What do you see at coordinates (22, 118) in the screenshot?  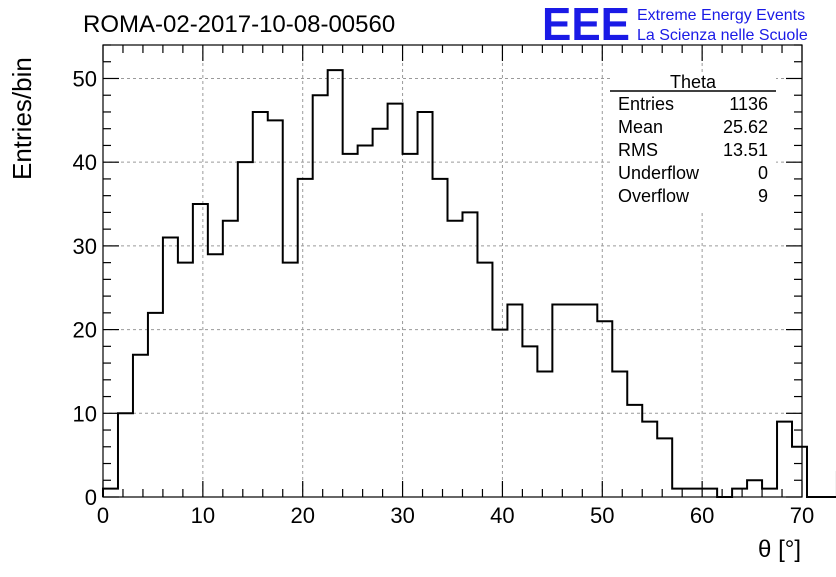 I see `y-axis-label: Entries/bin` at bounding box center [22, 118].